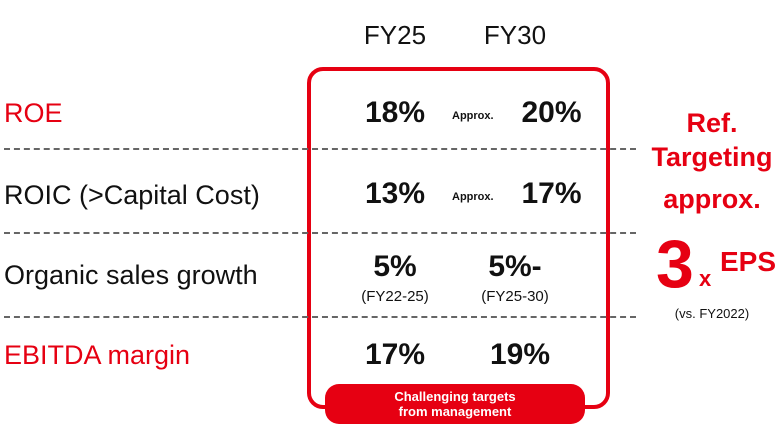 This screenshot has height=441, width=782. What do you see at coordinates (716, 266) in the screenshot?
I see `eps-multiple: 3 x EPS` at bounding box center [716, 266].